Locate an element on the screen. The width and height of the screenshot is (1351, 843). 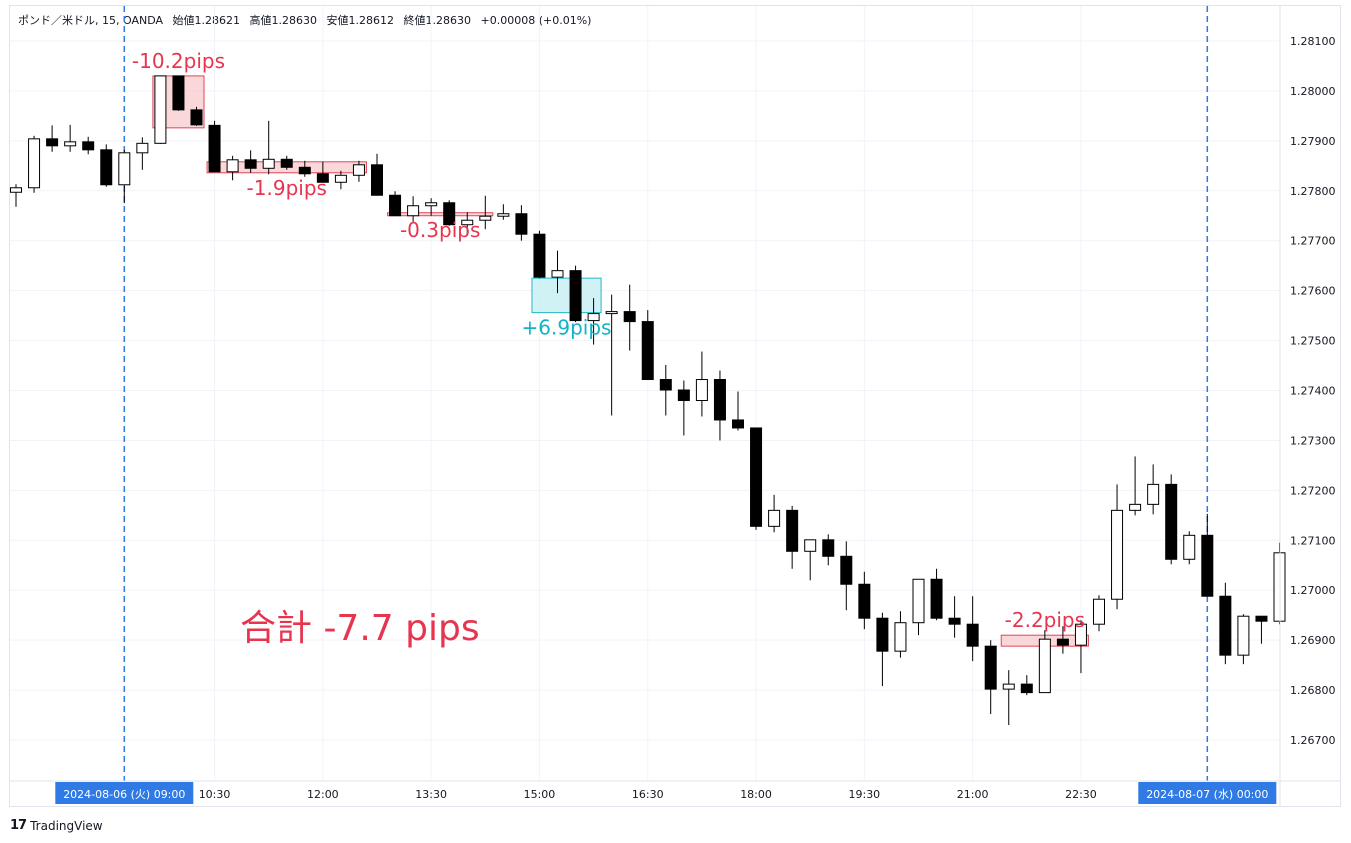
time-tick-label: 22:30 is located at coordinates (1081, 794).